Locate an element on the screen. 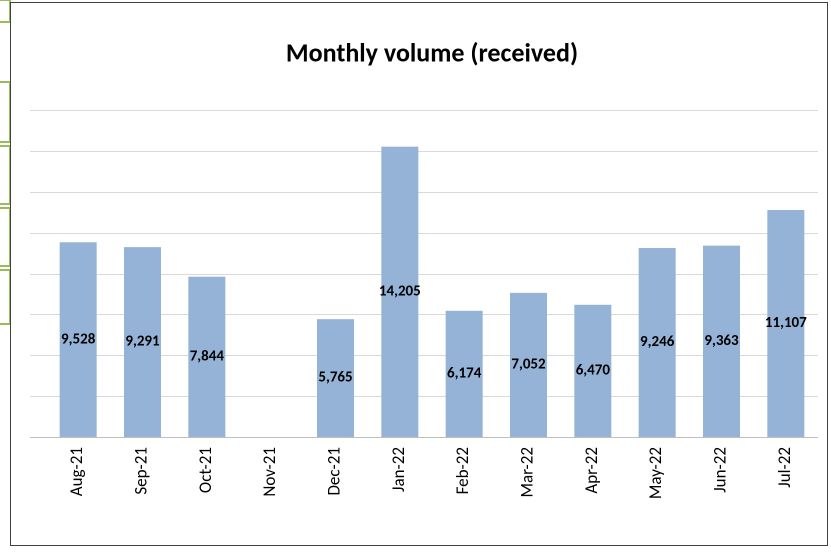 Image resolution: width=831 pixels, height=554 pixels. data-label: 7,844 is located at coordinates (207, 356).